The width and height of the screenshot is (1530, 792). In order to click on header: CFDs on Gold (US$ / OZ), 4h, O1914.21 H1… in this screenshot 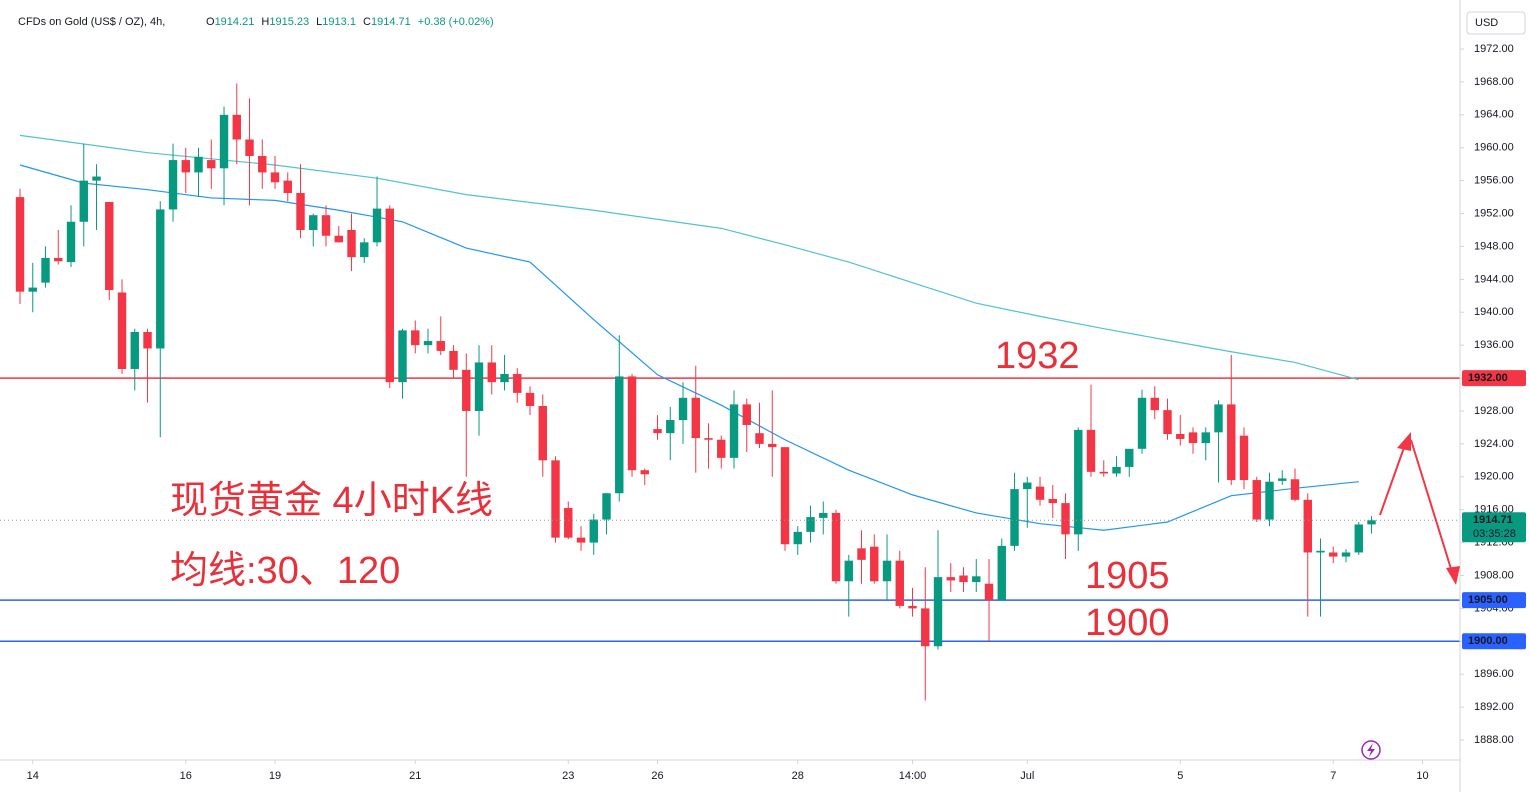, I will do `click(256, 22)`.